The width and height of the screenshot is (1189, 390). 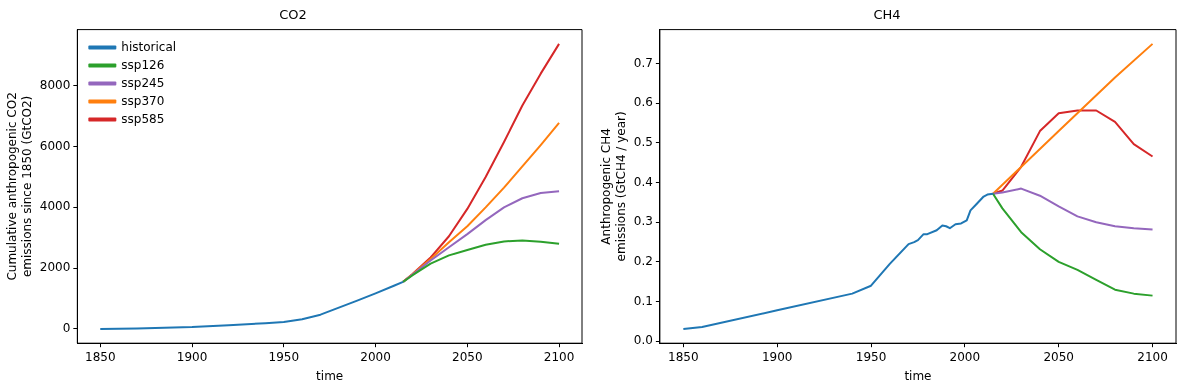 I want to click on y-tick-label: 0, so click(x=66, y=328).